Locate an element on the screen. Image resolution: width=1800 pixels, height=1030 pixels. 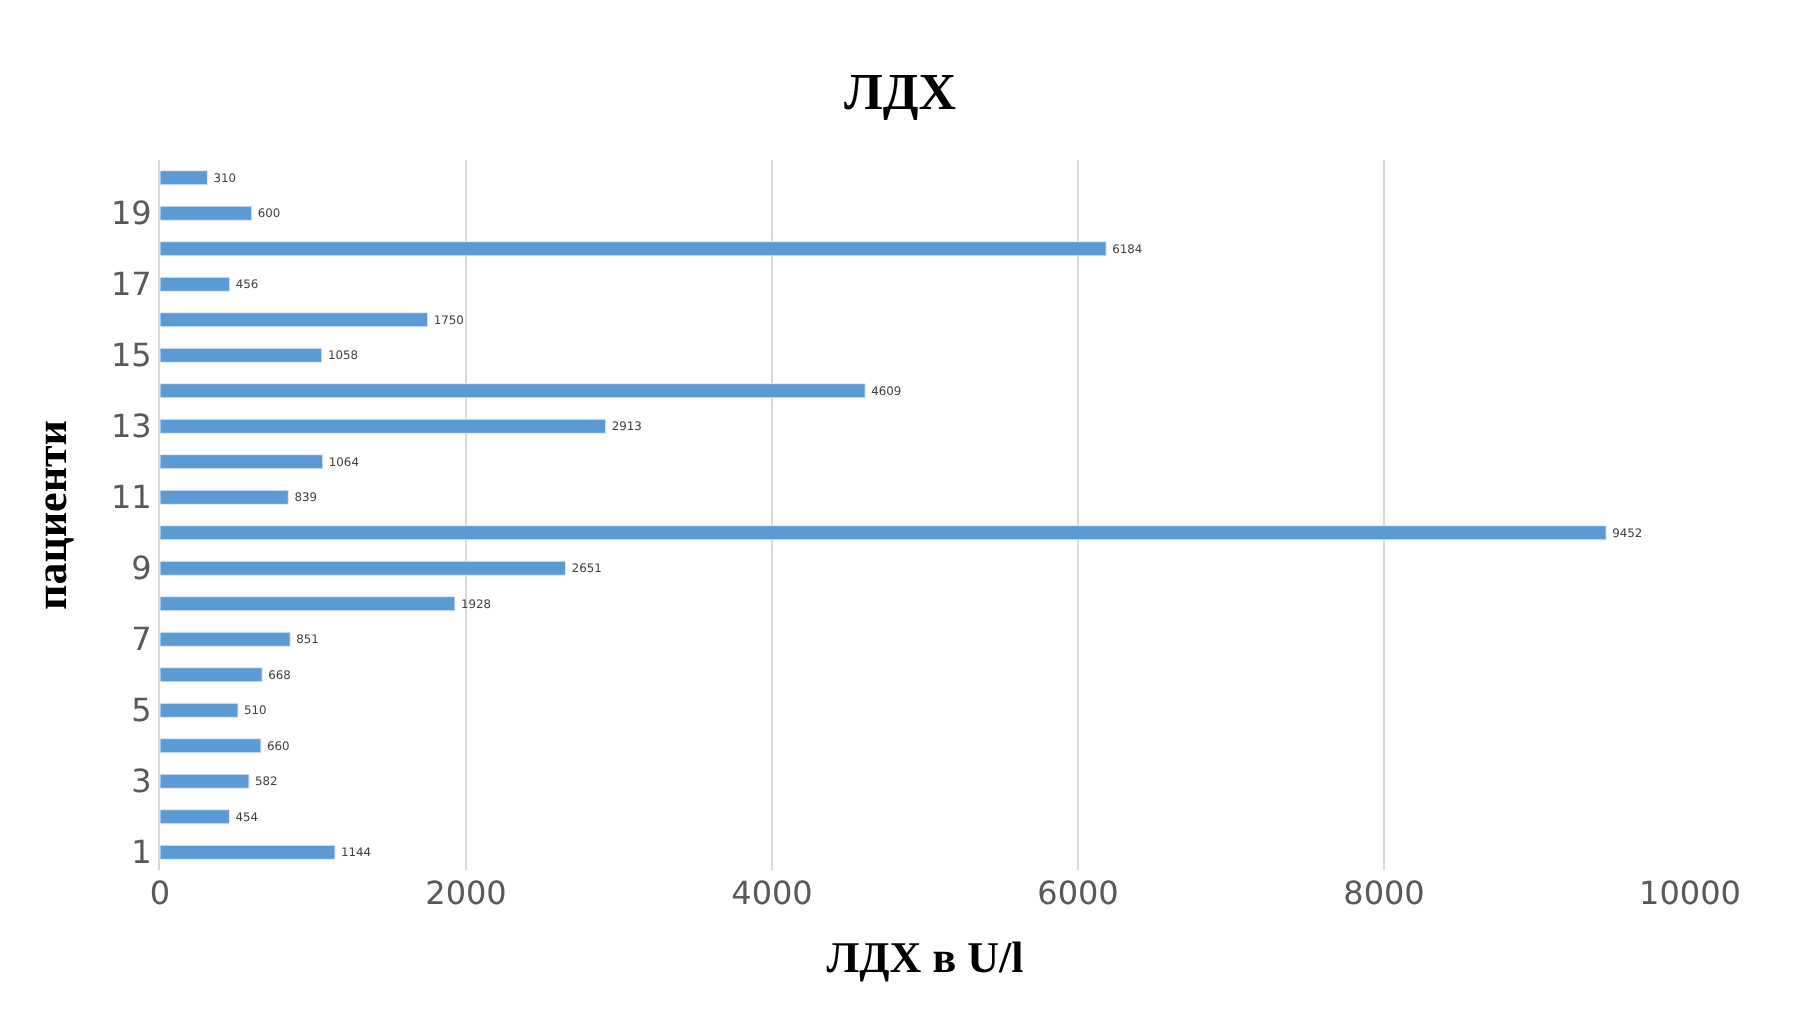
y-tick-label: 19 is located at coordinates (131, 213).